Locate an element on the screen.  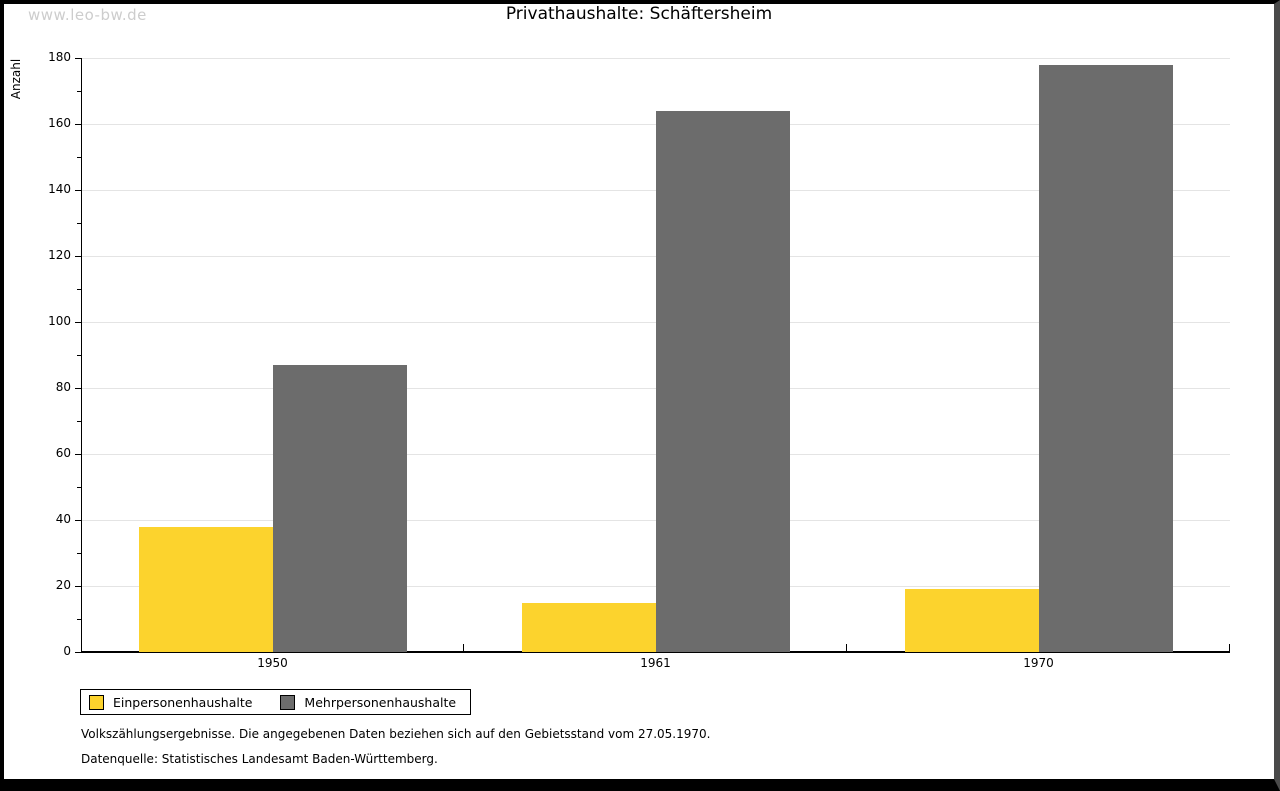
y-tick-label: 120 is located at coordinates (59, 255).